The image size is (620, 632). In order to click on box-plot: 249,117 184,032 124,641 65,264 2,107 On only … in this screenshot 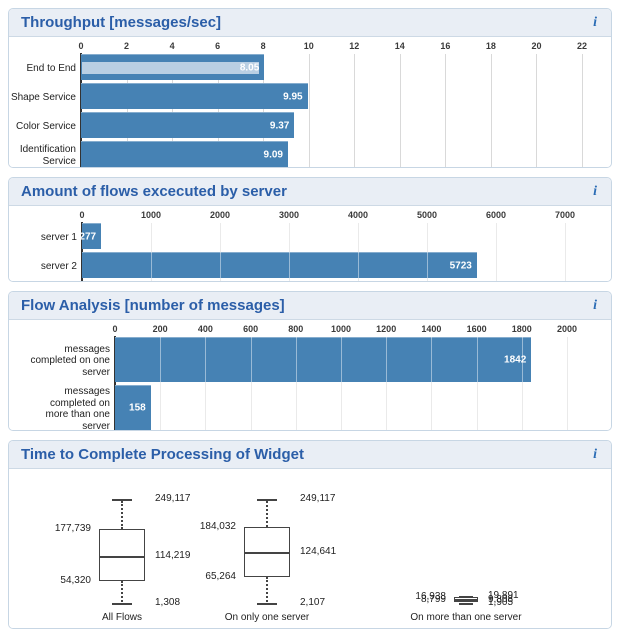, I will do `click(267, 559)`.